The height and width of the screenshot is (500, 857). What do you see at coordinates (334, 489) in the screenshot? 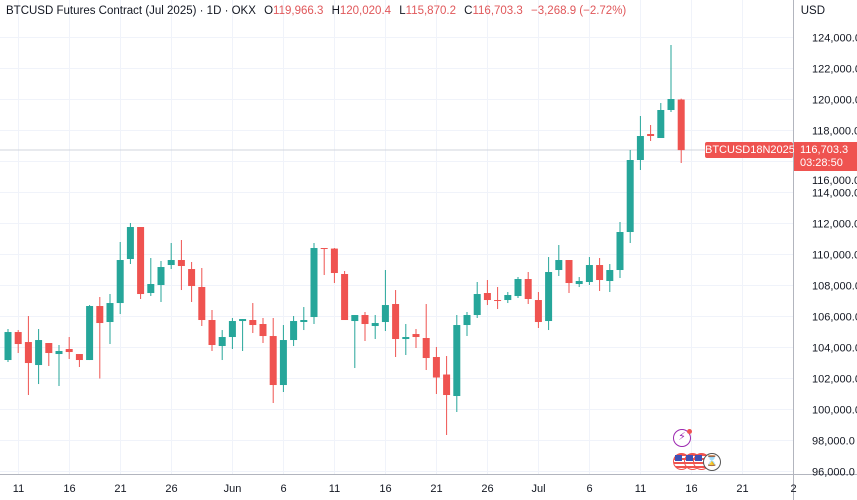
I see `time-tick-label: 11` at bounding box center [334, 489].